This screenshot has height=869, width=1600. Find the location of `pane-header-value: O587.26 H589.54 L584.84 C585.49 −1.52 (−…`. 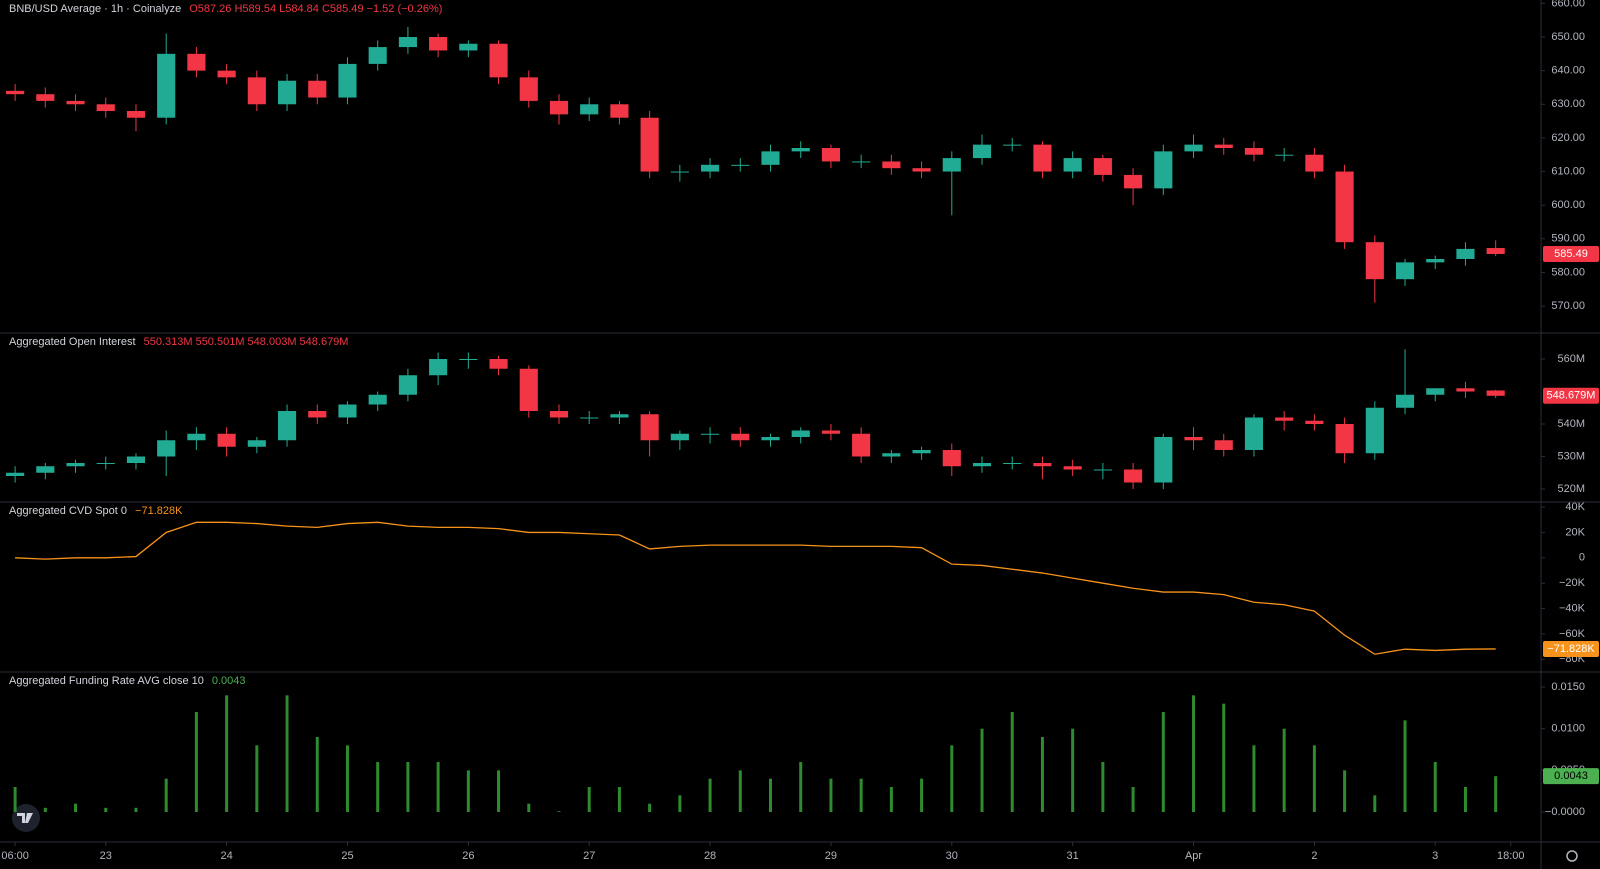

pane-header-value: O587.26 H589.54 L584.84 C585.49 −1.52 (−… is located at coordinates (315, 9).